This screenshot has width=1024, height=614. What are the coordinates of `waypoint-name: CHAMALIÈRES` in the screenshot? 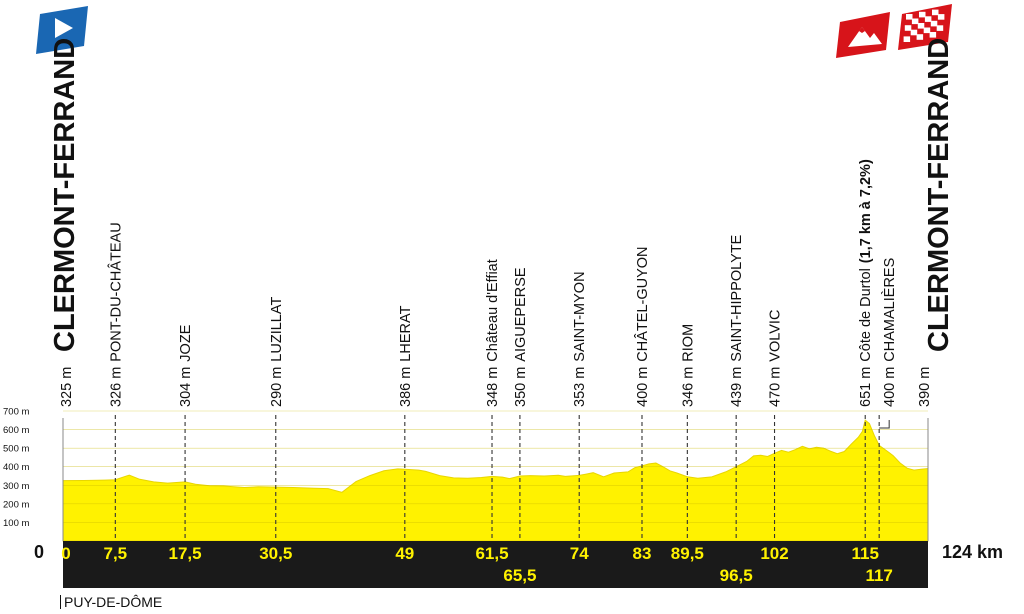 It's located at (889, 310).